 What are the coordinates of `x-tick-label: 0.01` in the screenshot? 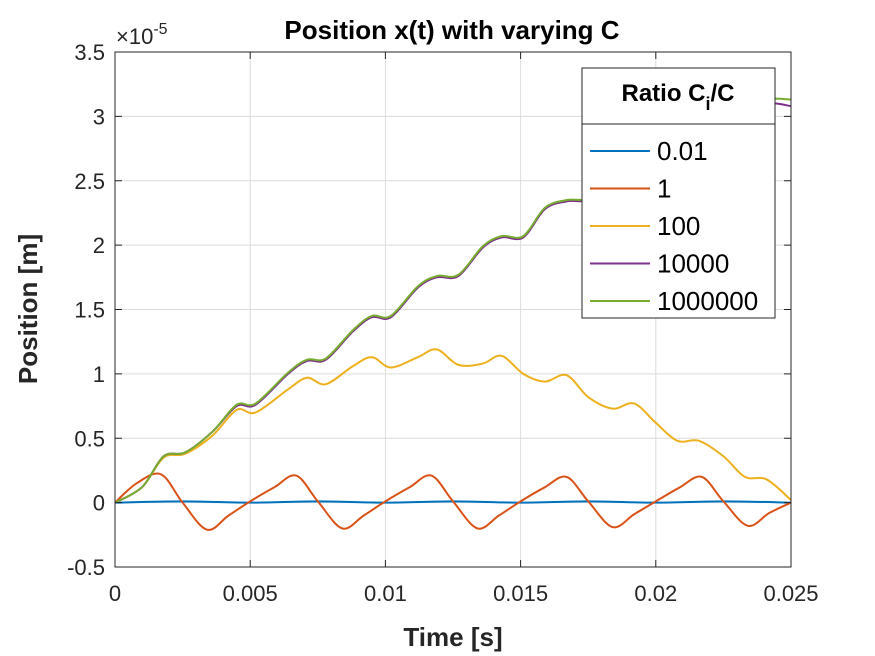 It's located at (385, 593).